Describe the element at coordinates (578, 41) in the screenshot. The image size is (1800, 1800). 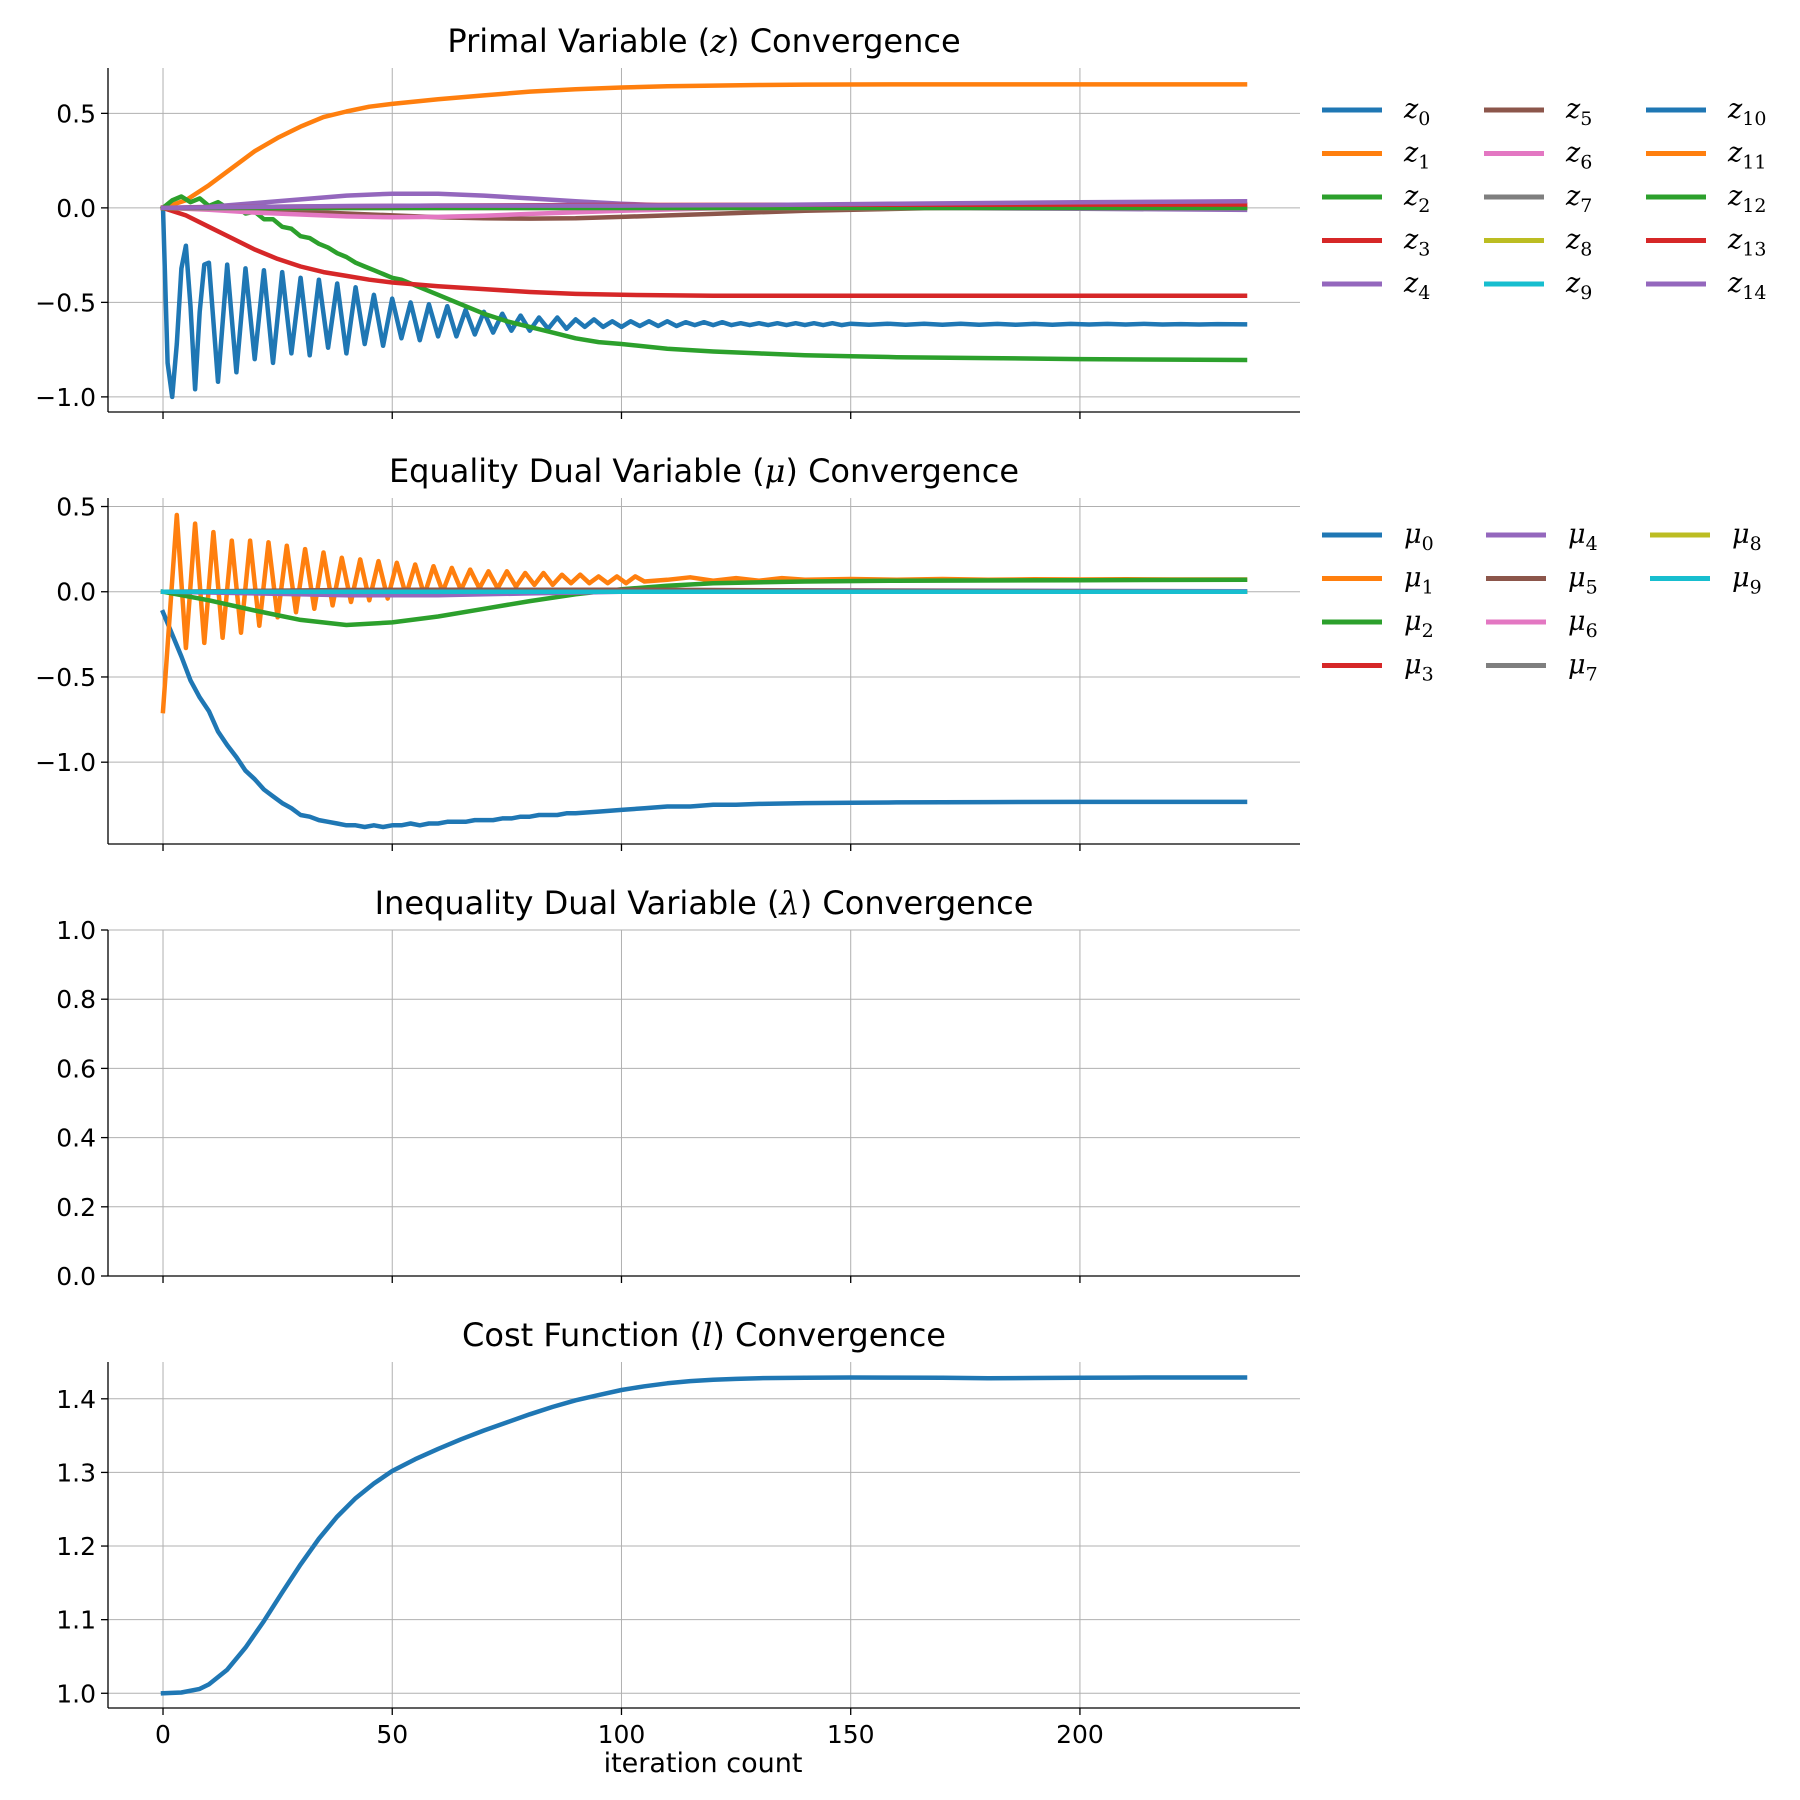
I see `title-prefix-z: Primal Variable (` at that location.